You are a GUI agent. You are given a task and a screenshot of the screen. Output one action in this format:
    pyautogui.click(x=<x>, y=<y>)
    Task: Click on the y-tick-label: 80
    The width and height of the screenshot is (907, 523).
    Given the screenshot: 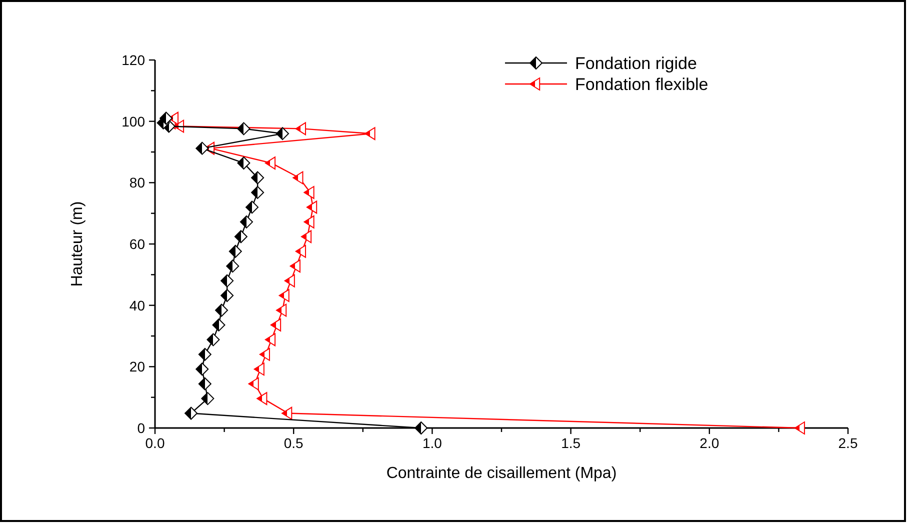 What is the action you would take?
    pyautogui.click(x=137, y=182)
    